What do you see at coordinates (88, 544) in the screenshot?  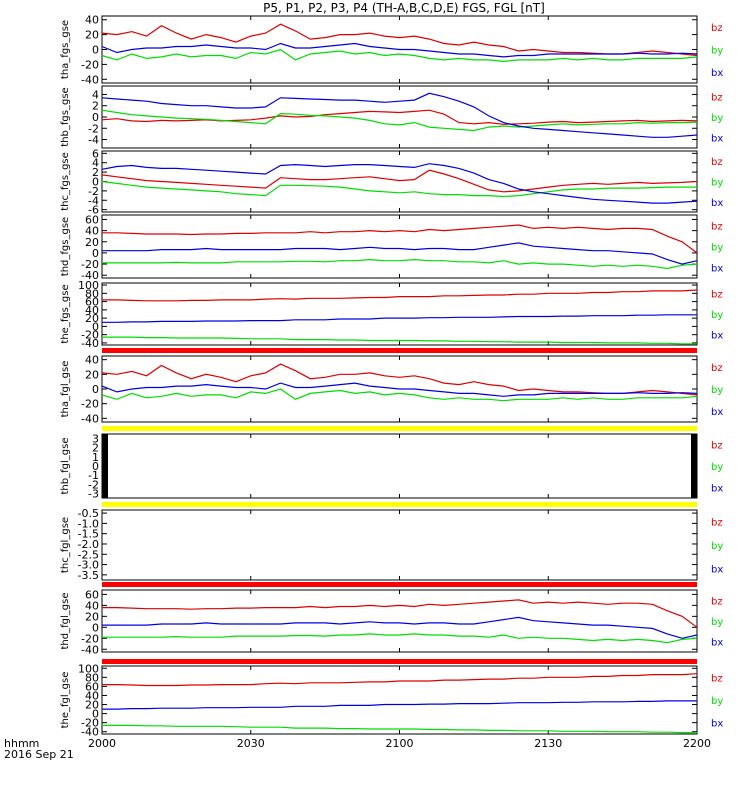 I see `y-tick-label: -2.0` at bounding box center [88, 544].